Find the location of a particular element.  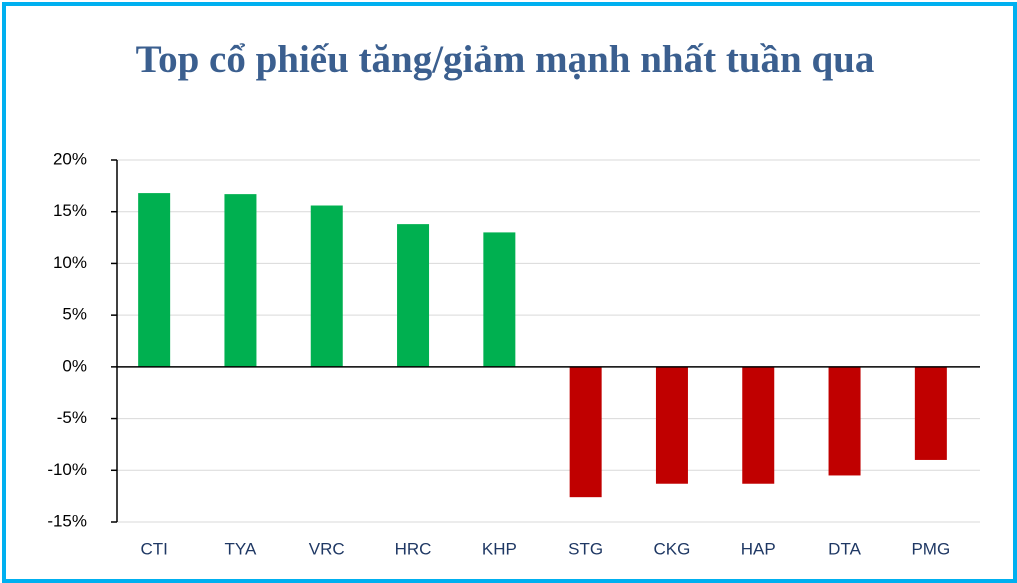

x-tick-label: PMG is located at coordinates (930, 548).